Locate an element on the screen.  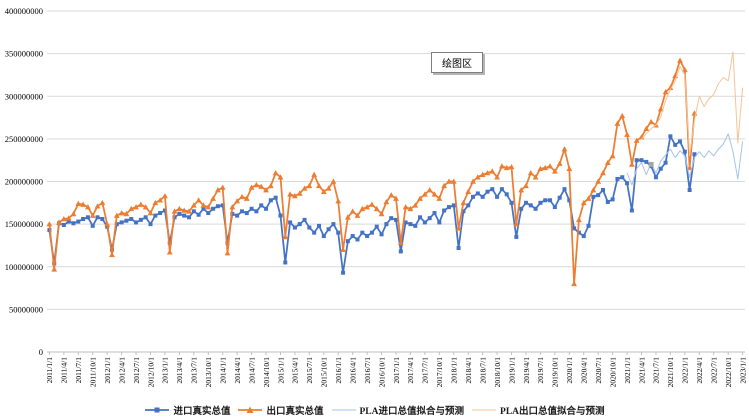
x-axis-tick-label: 2020/10/1 is located at coordinates (612, 372).